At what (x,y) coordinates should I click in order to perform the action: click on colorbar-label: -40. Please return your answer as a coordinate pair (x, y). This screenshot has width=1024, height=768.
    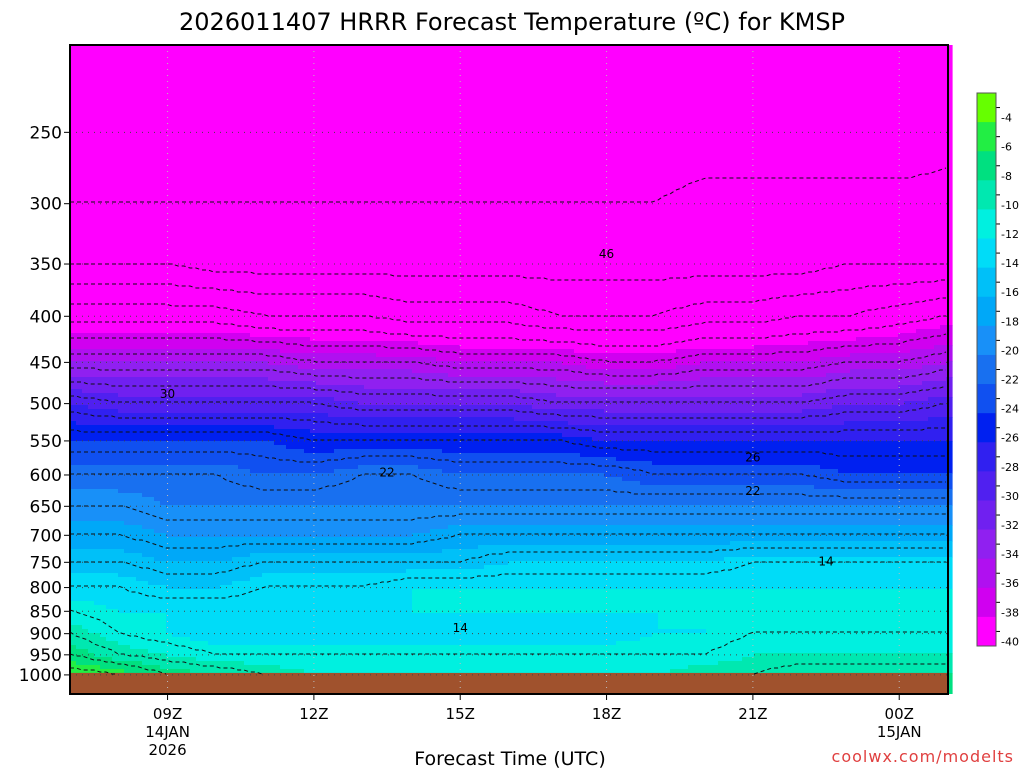
    Looking at the image, I should click on (1010, 641).